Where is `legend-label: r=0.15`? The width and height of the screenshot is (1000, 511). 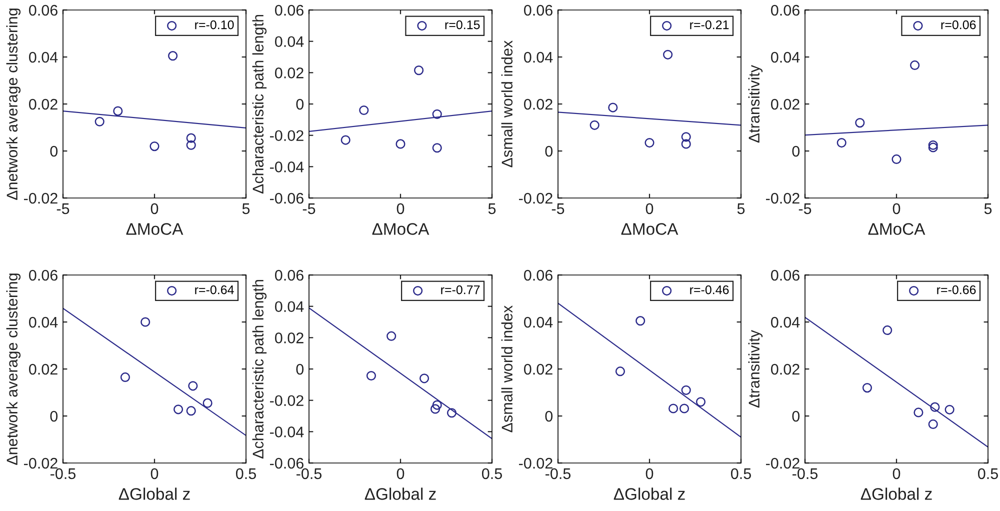
legend-label: r=0.15 is located at coordinates (462, 25).